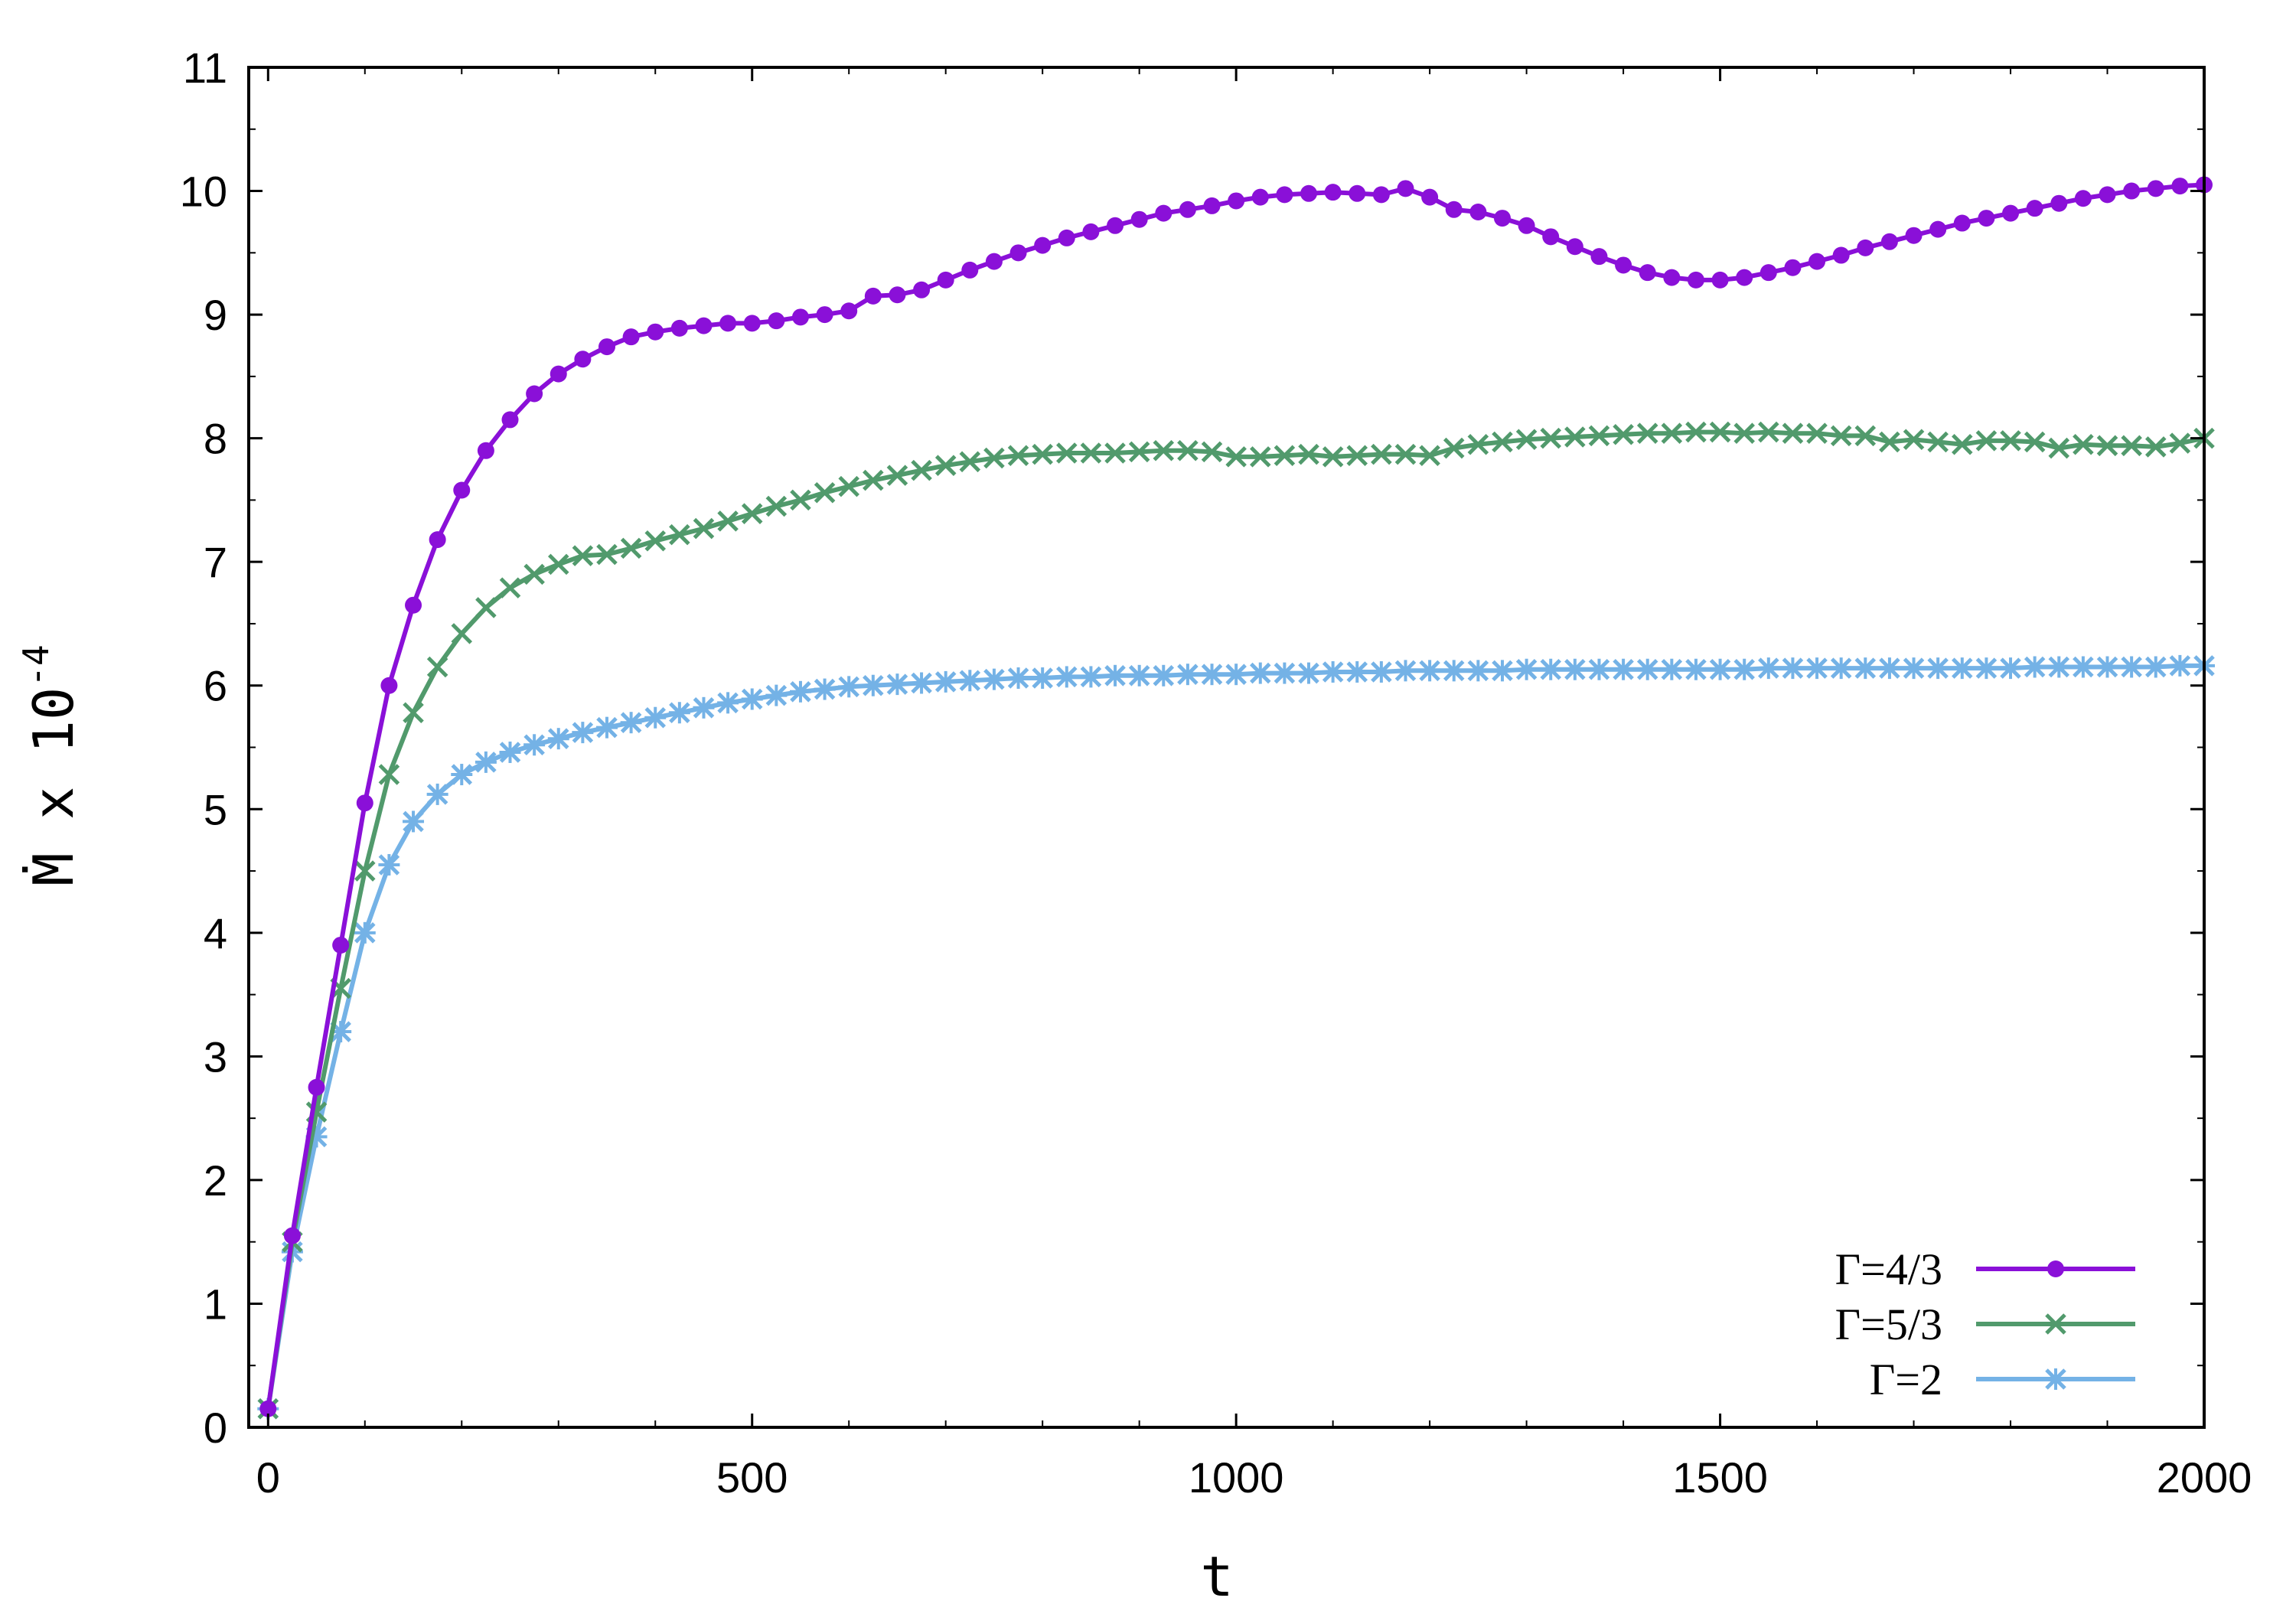 This screenshot has height=1611, width=2296. I want to click on y-tick-label: 4, so click(215, 933).